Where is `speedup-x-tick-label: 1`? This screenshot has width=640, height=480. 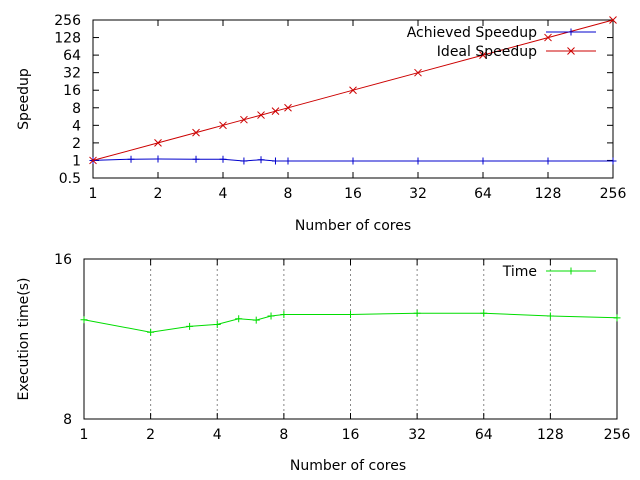 speedup-x-tick-label: 1 is located at coordinates (93, 194).